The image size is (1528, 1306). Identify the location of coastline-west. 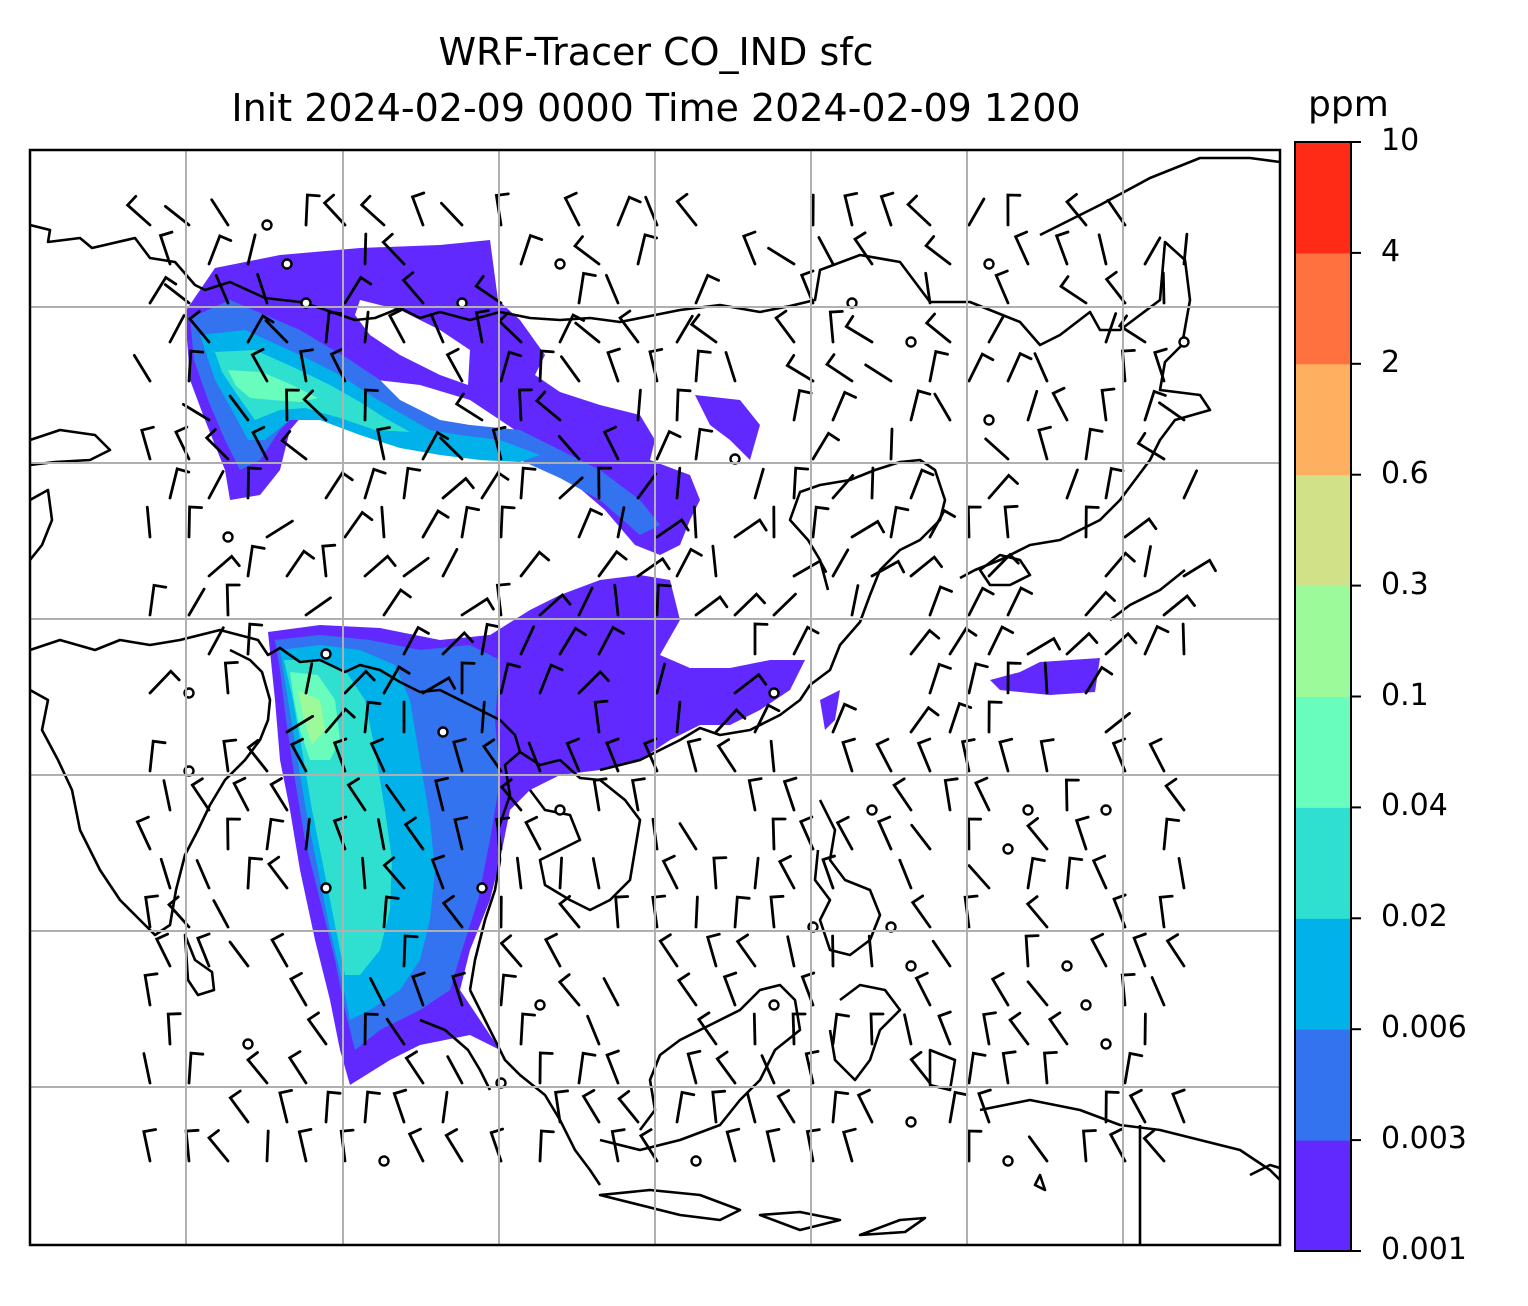
(71, 447).